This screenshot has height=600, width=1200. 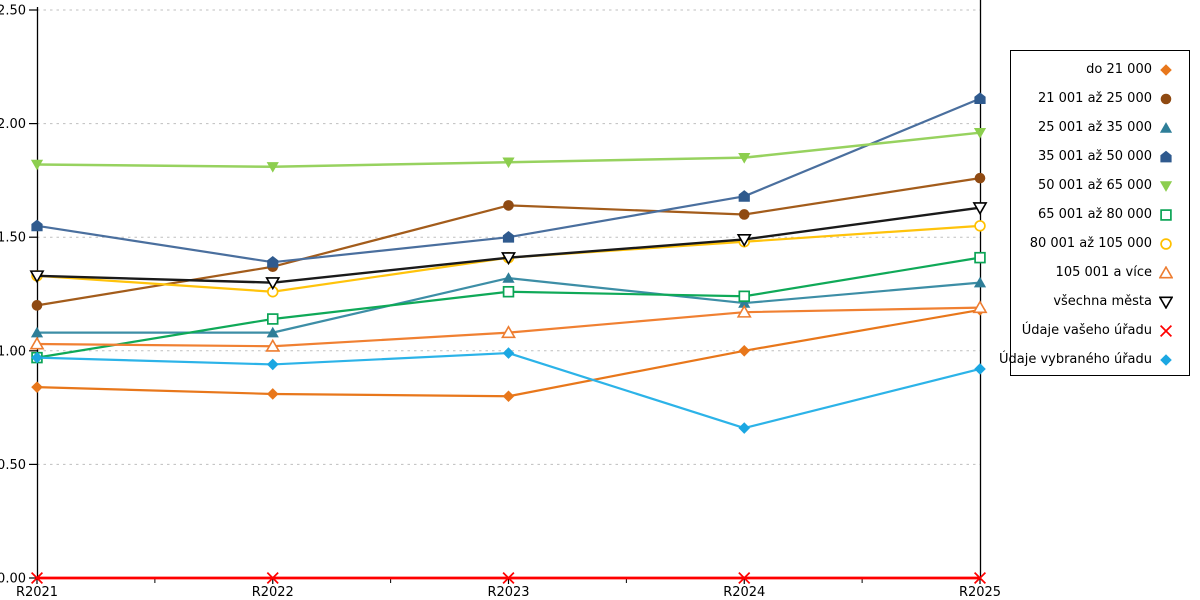 I want to click on legend-item: všechna města, so click(x=1100, y=301).